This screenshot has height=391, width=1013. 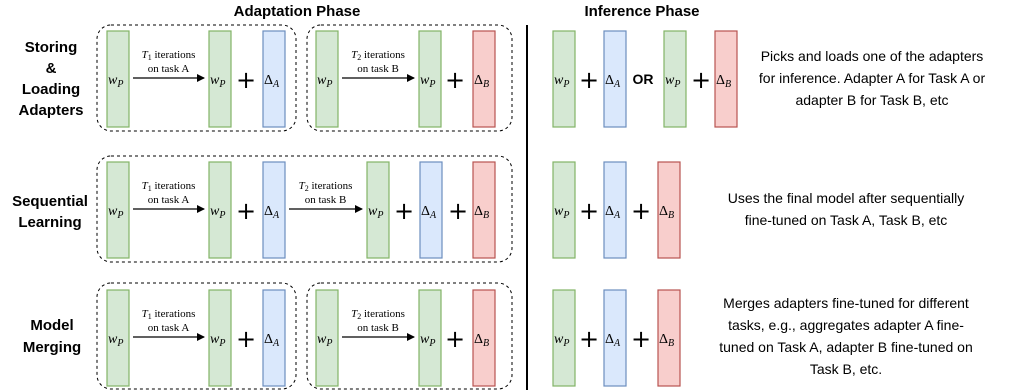 I want to click on inf3-delta-a-label: ΔA, so click(x=613, y=340).